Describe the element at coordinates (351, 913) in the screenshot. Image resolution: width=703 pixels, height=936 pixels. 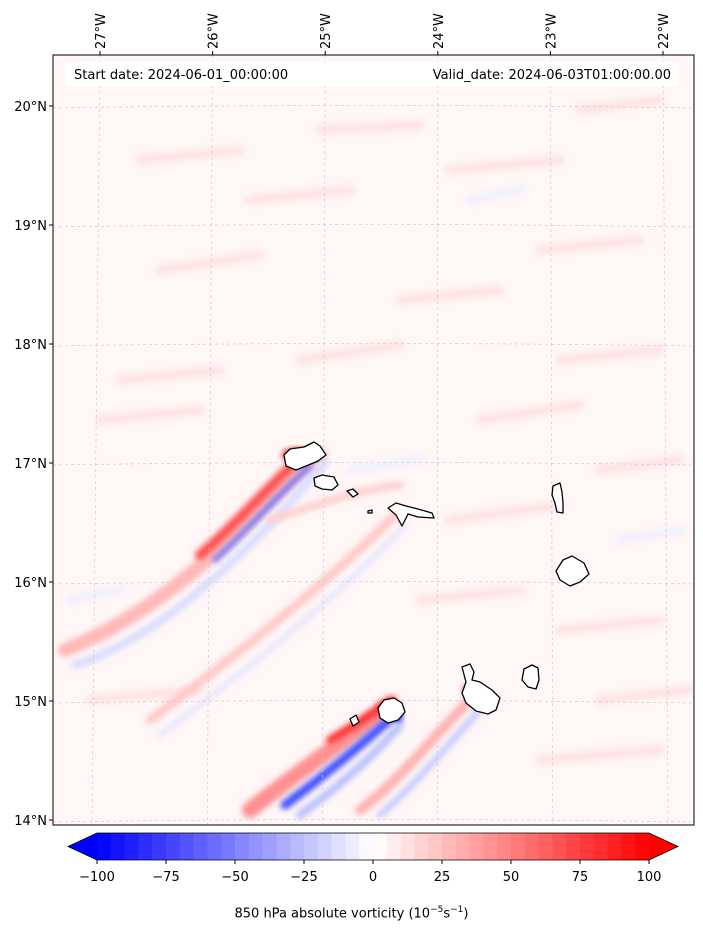
I see `colorbar-title: 850 hPa absolute vorticity (10−5s−1)` at that location.